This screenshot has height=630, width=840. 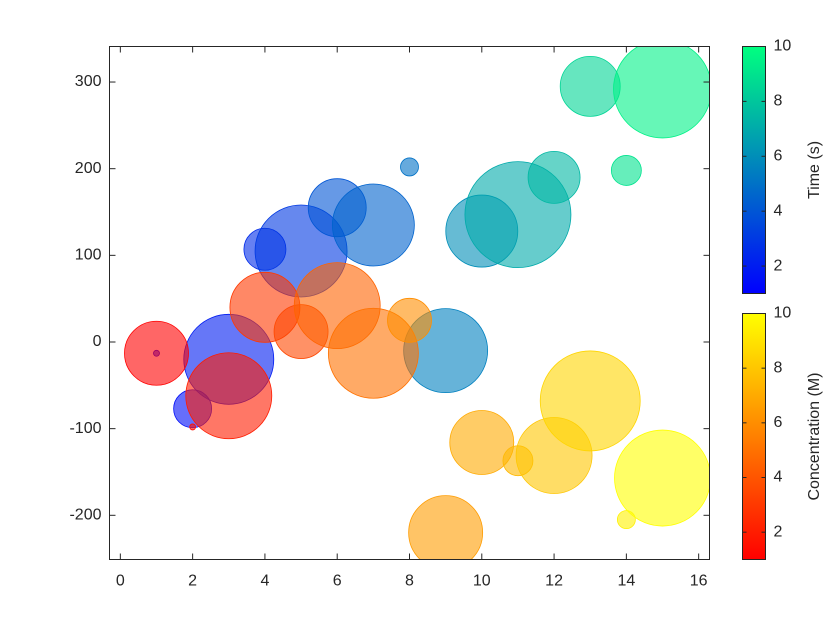 What do you see at coordinates (814, 436) in the screenshot?
I see `colorbar-label: Concentration (M)` at bounding box center [814, 436].